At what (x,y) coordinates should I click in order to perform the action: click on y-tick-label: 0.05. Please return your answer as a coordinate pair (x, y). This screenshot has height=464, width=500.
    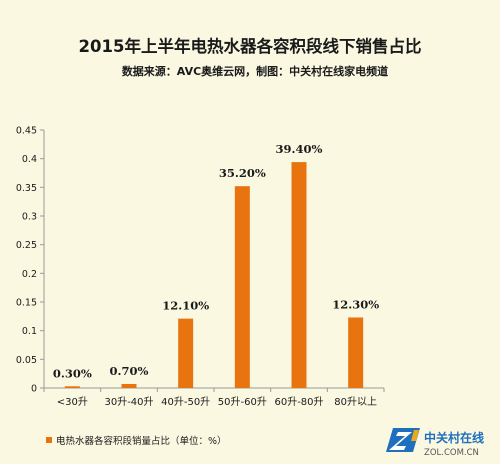
    Looking at the image, I should click on (26, 360).